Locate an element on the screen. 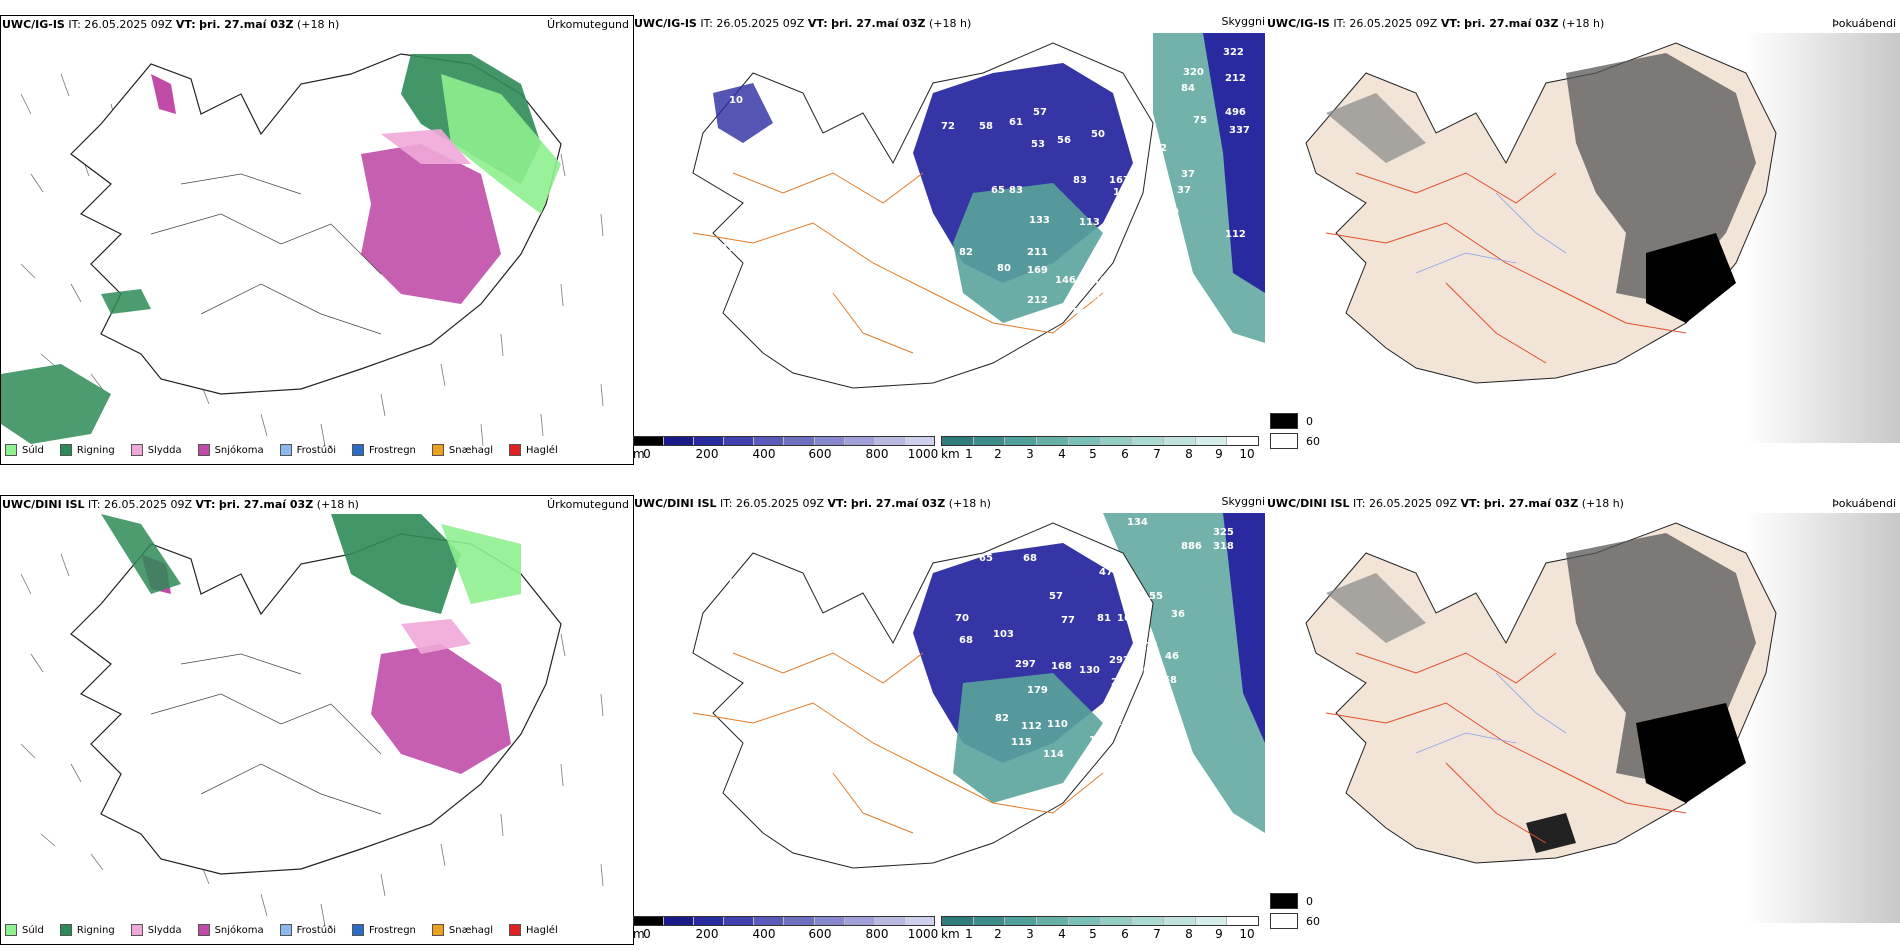 This screenshot has height=950, width=1900. visibility-scale-2: km 1 2 3 4 5 6 7 8 9 10 is located at coordinates (1100, 930).